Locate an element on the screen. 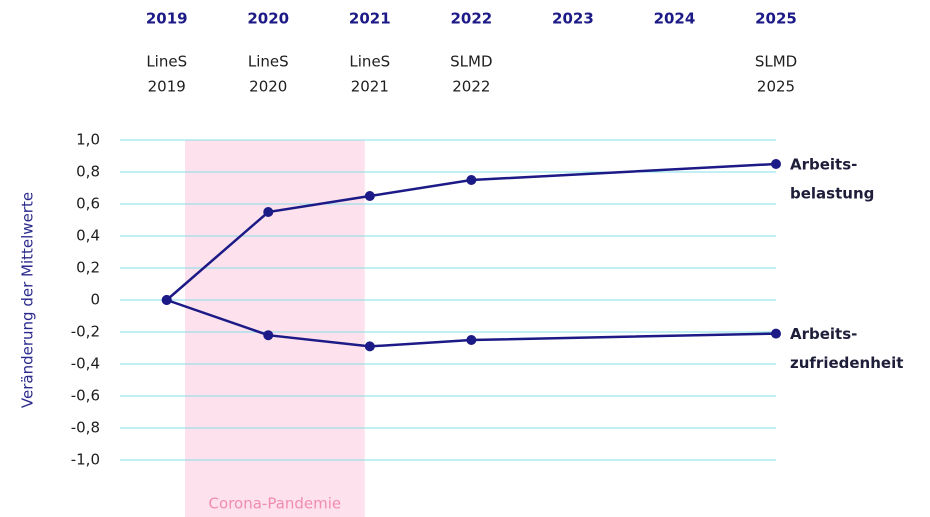 The height and width of the screenshot is (517, 930). survey-label: 2022 is located at coordinates (471, 87).